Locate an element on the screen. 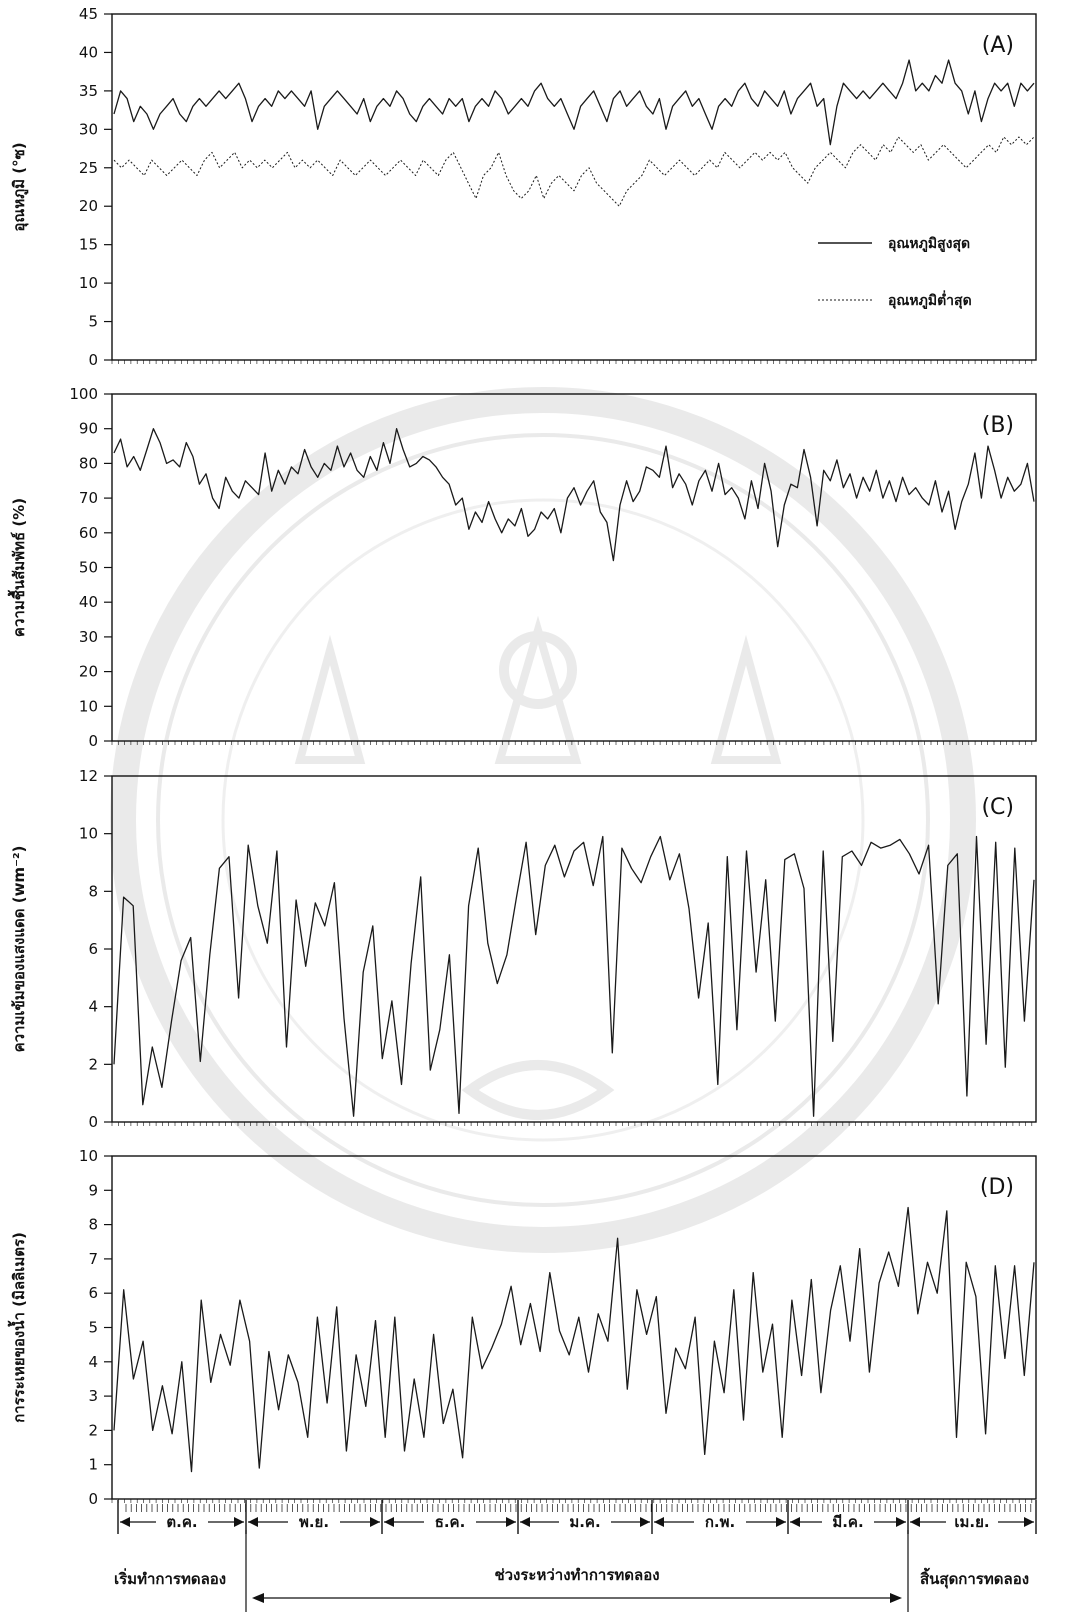  phase-end-label: สิ้นสุดการทดลอง is located at coordinates (974, 1578).